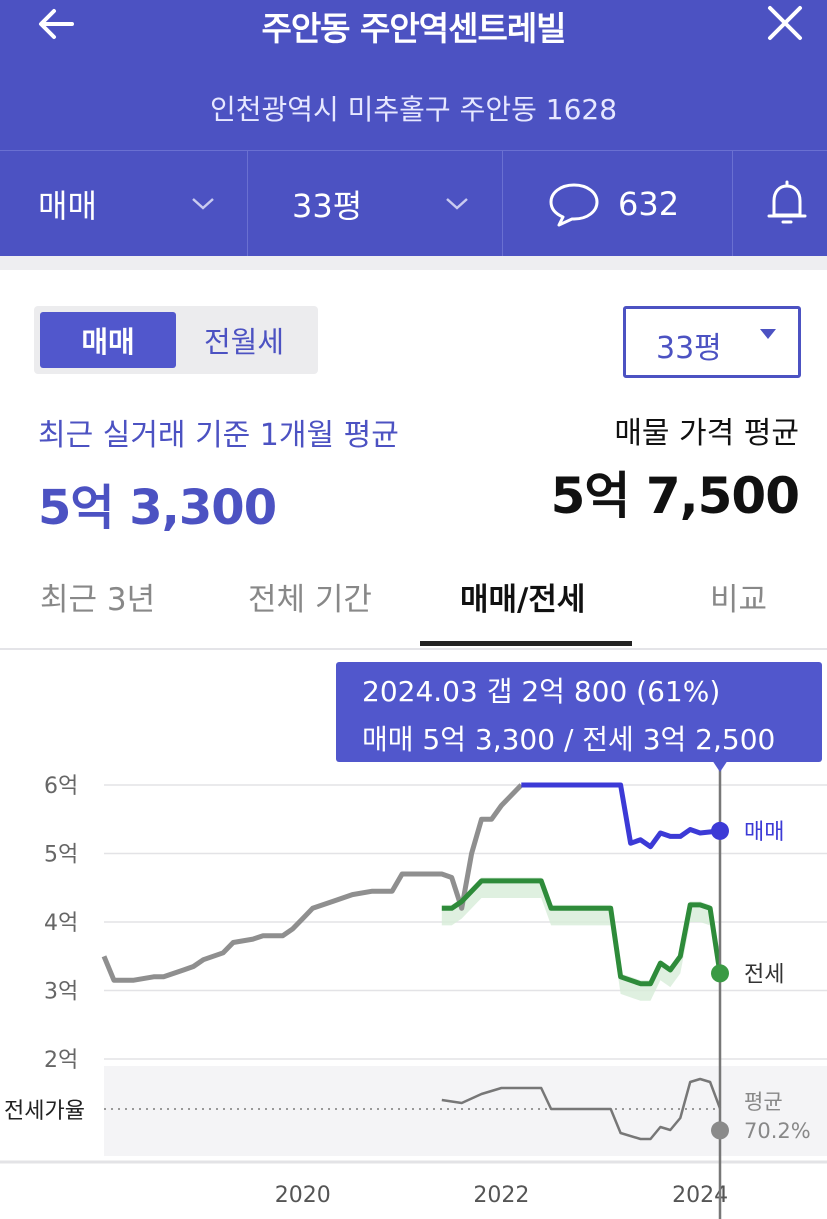 This screenshot has width=827, height=1219. I want to click on area-select: 33평, so click(712, 342).